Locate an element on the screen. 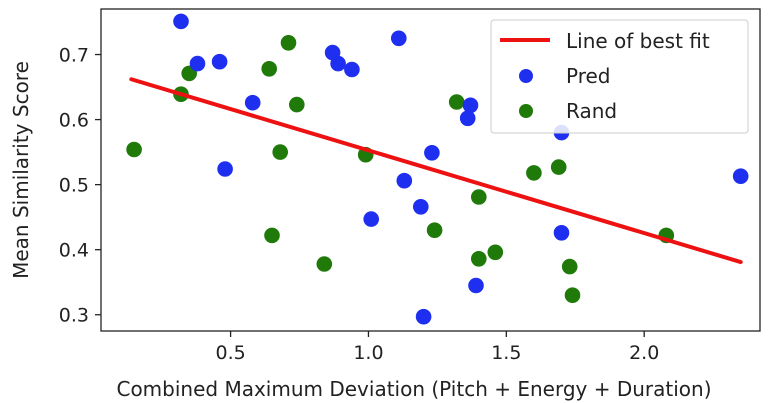  y-tick-label: 0.7 is located at coordinates (74, 56).